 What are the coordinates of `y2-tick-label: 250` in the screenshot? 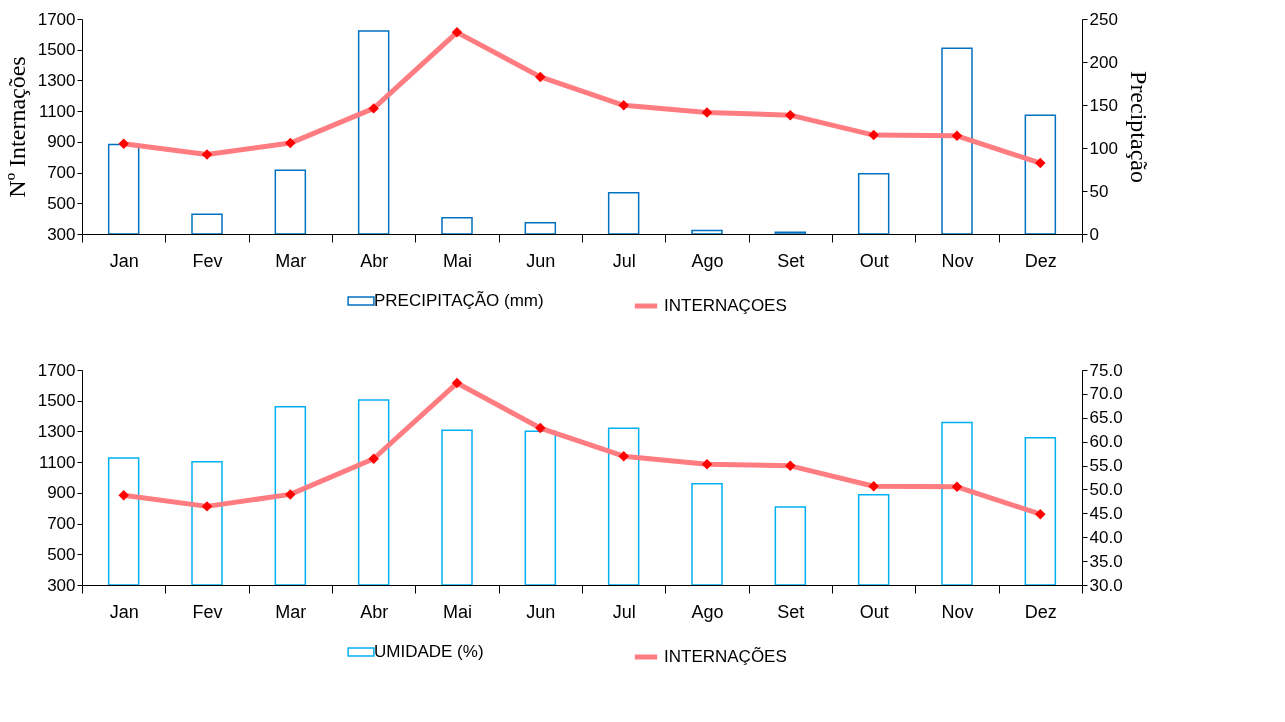 It's located at (1103, 19).